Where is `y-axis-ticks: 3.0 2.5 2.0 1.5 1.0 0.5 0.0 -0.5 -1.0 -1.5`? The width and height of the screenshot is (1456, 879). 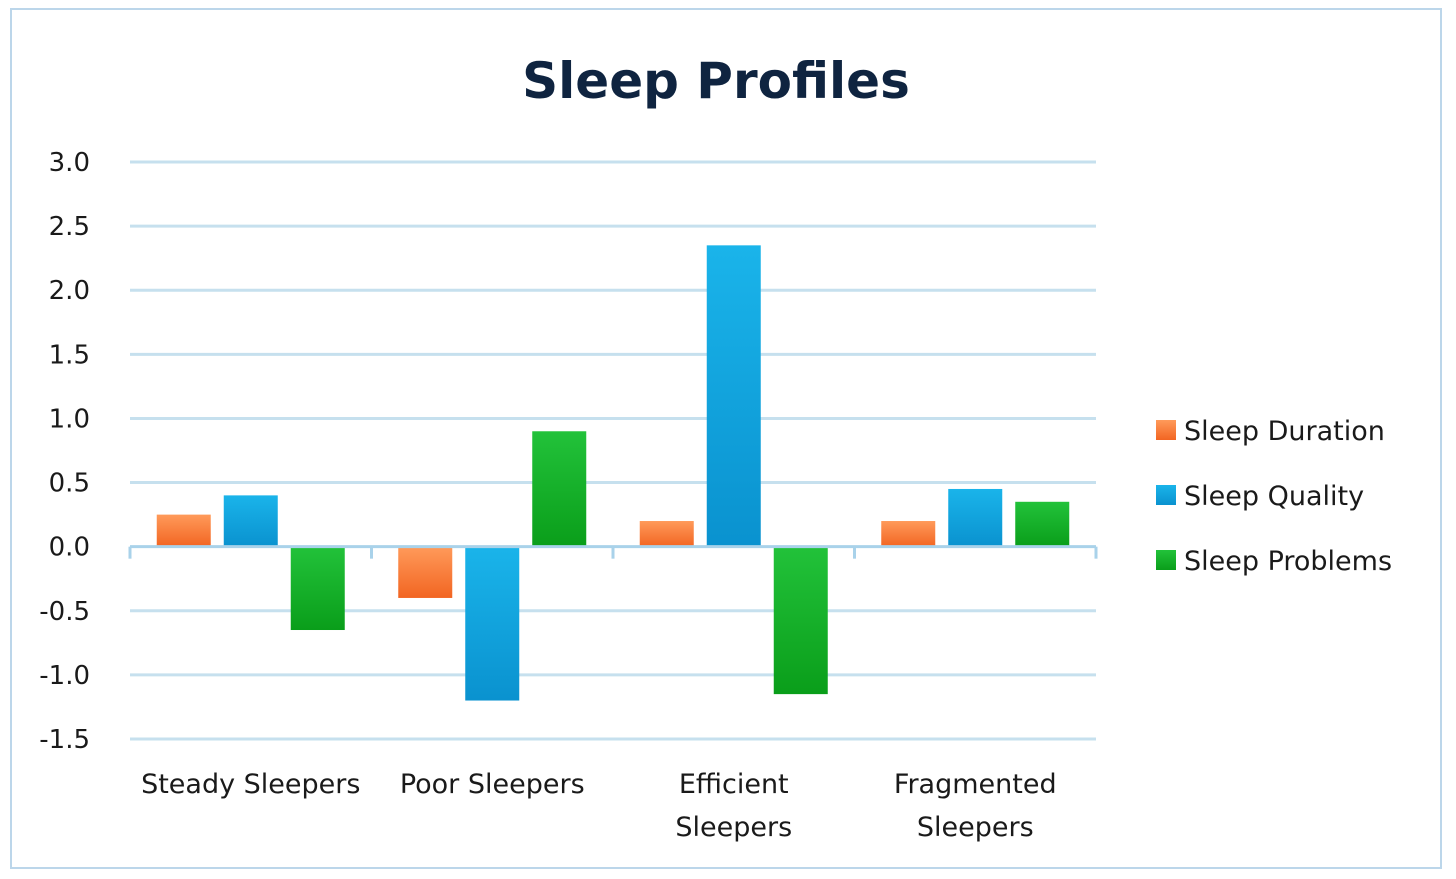
y-axis-ticks: 3.0 2.5 2.0 1.5 1.0 0.5 0.0 -0.5 -1.0 -1.5 is located at coordinates (64, 451).